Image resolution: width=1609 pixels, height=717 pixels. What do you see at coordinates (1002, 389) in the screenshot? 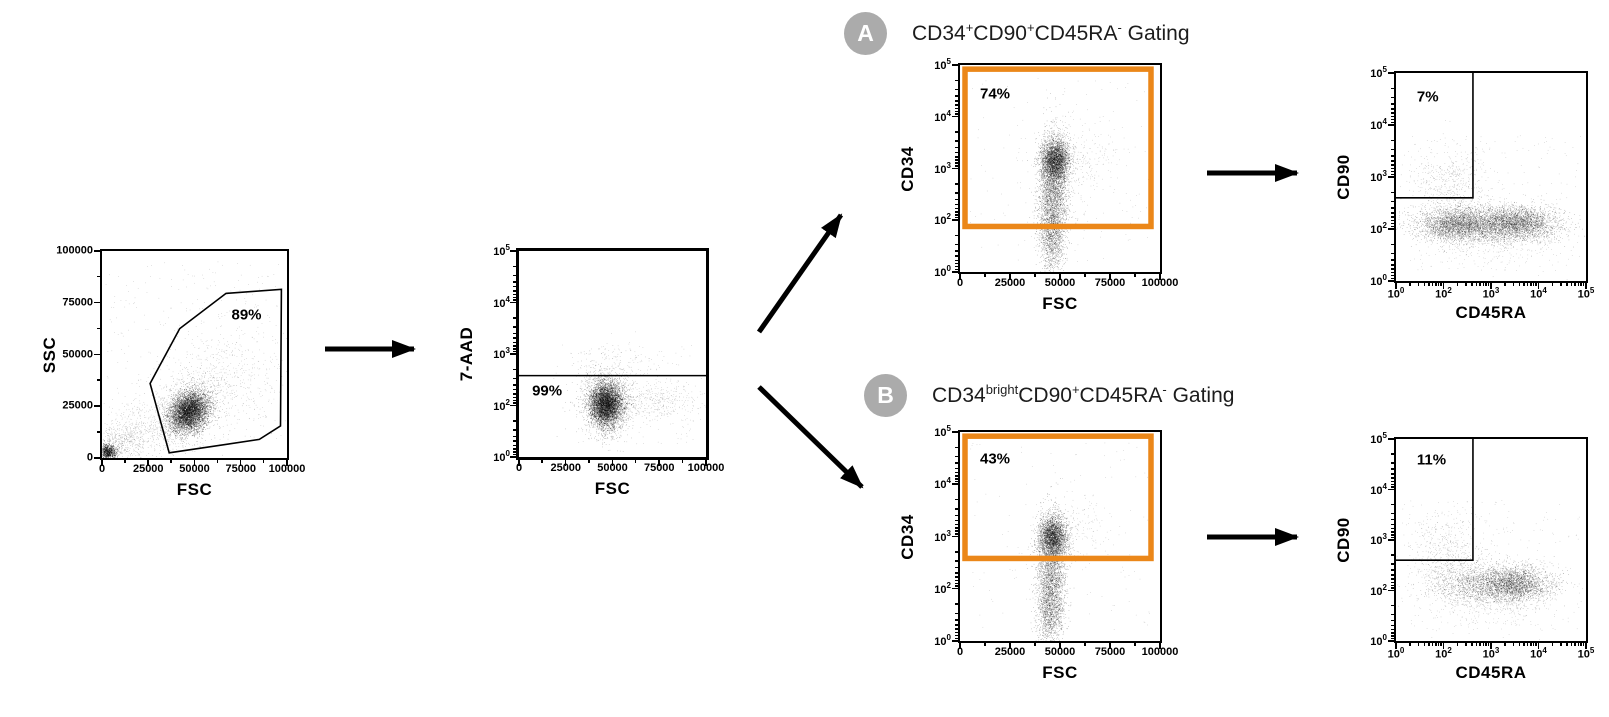
I see `marker-superscript: bright` at bounding box center [1002, 389].